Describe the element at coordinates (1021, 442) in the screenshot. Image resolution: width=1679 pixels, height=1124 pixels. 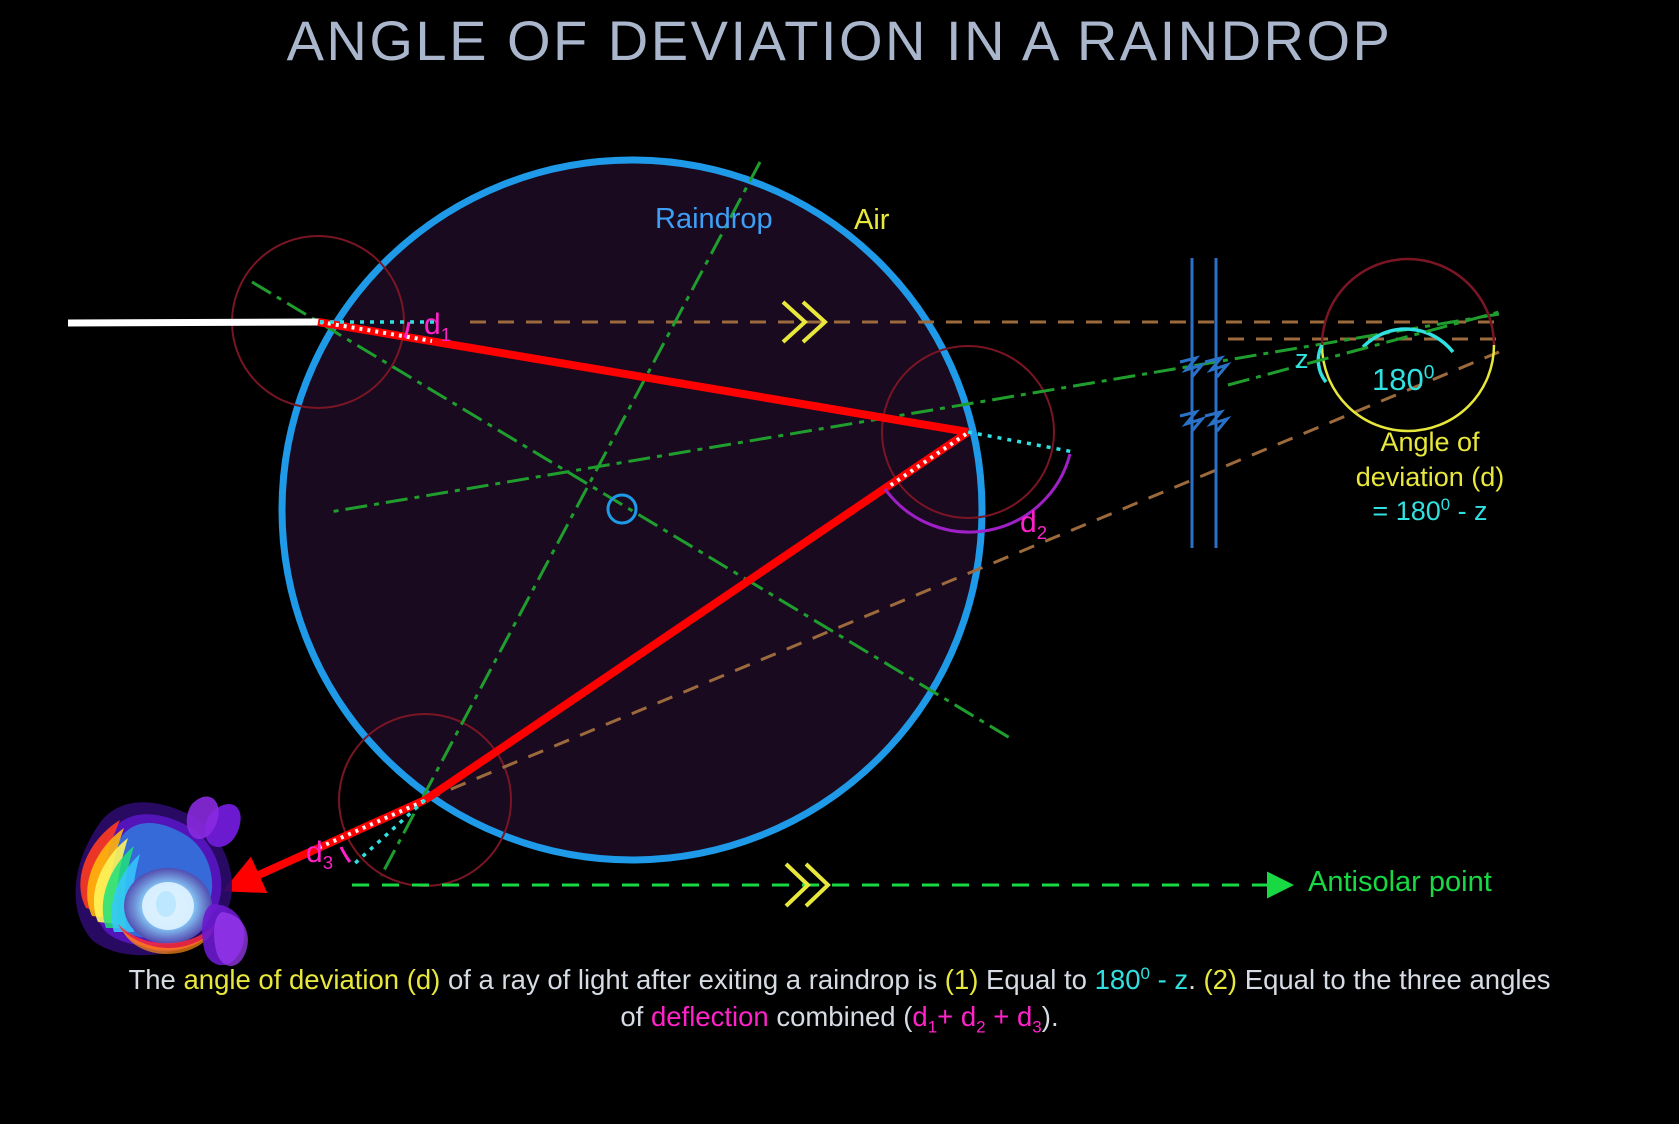
I see `continuation-dotted-reflect` at that location.